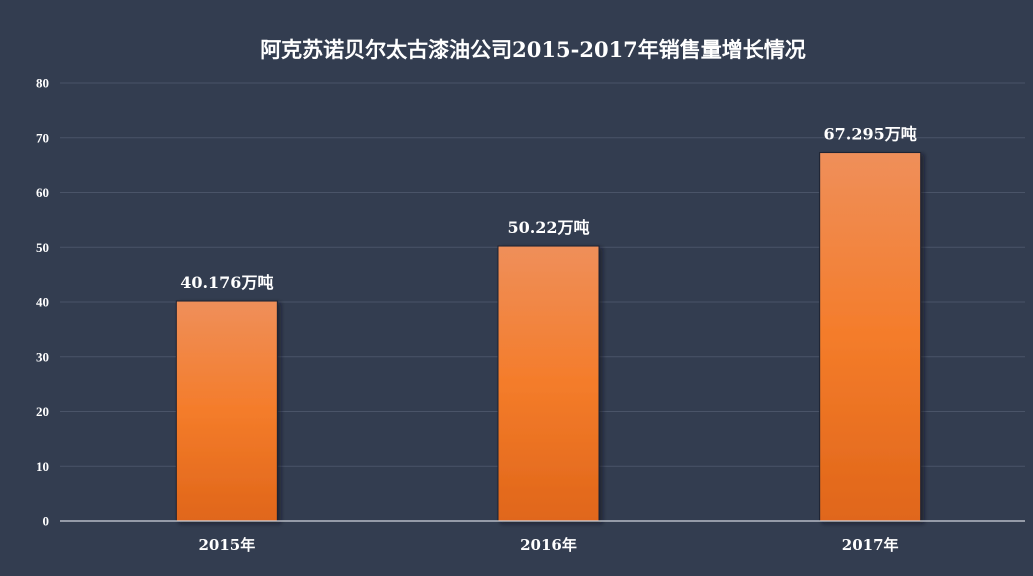 The image size is (1033, 576). I want to click on y-tick-label: 70, so click(42, 137).